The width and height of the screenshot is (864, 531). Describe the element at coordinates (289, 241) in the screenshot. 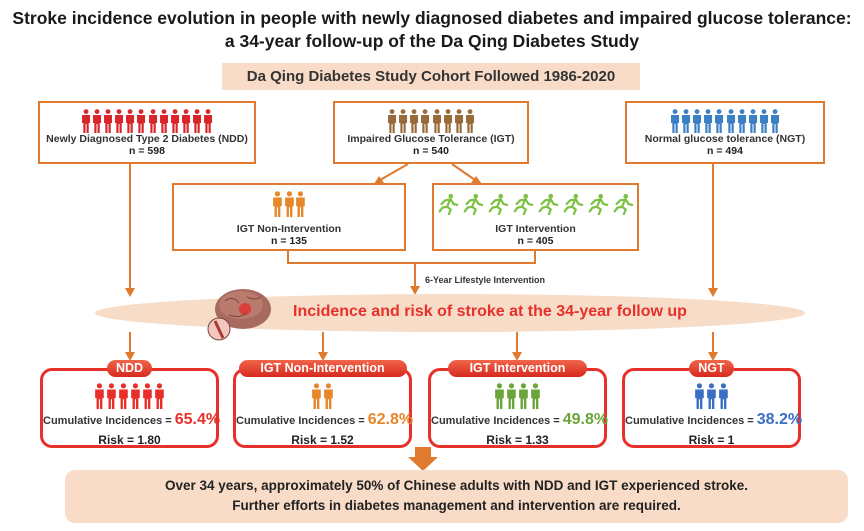

I see `igt-non-n: n = 135` at that location.